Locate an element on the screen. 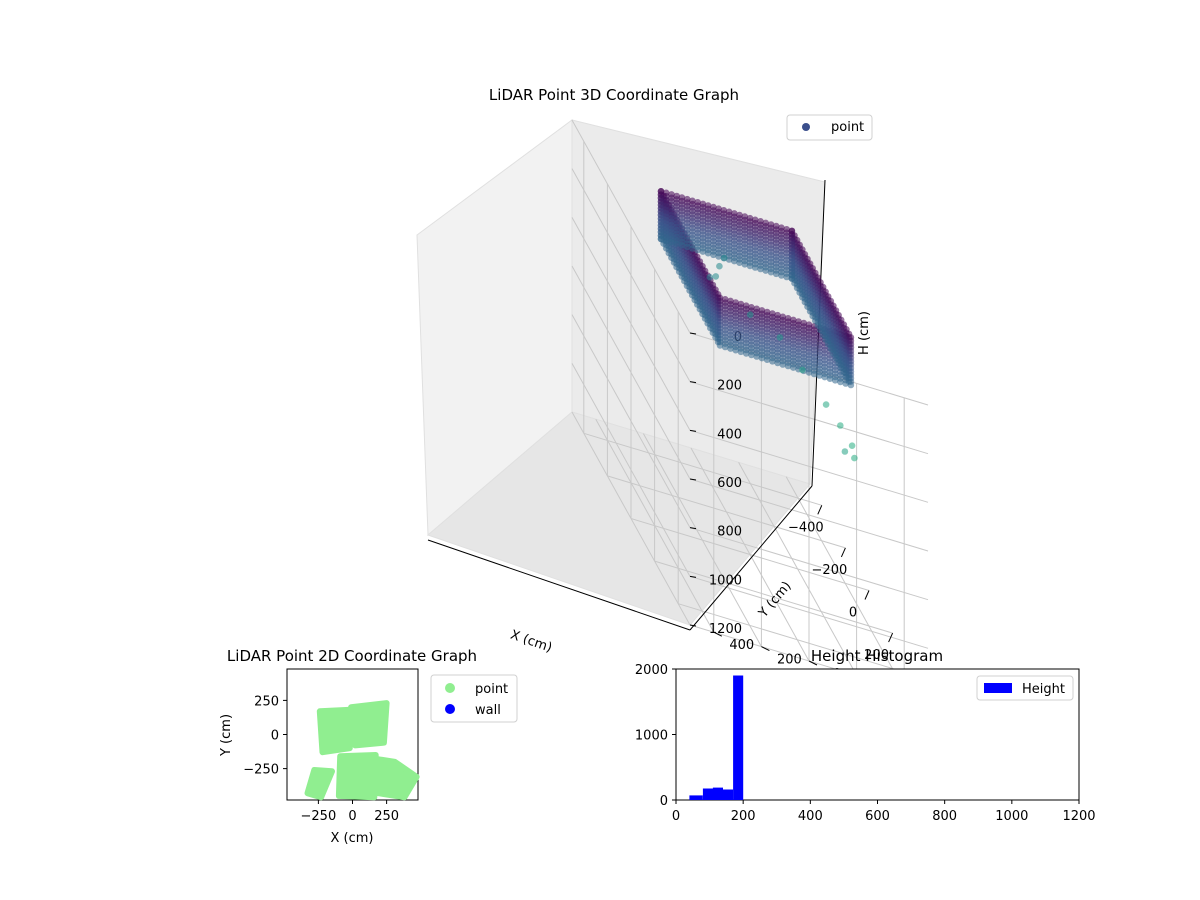 The image size is (1200, 900). x-tick-label: −400 is located at coordinates (806, 527).